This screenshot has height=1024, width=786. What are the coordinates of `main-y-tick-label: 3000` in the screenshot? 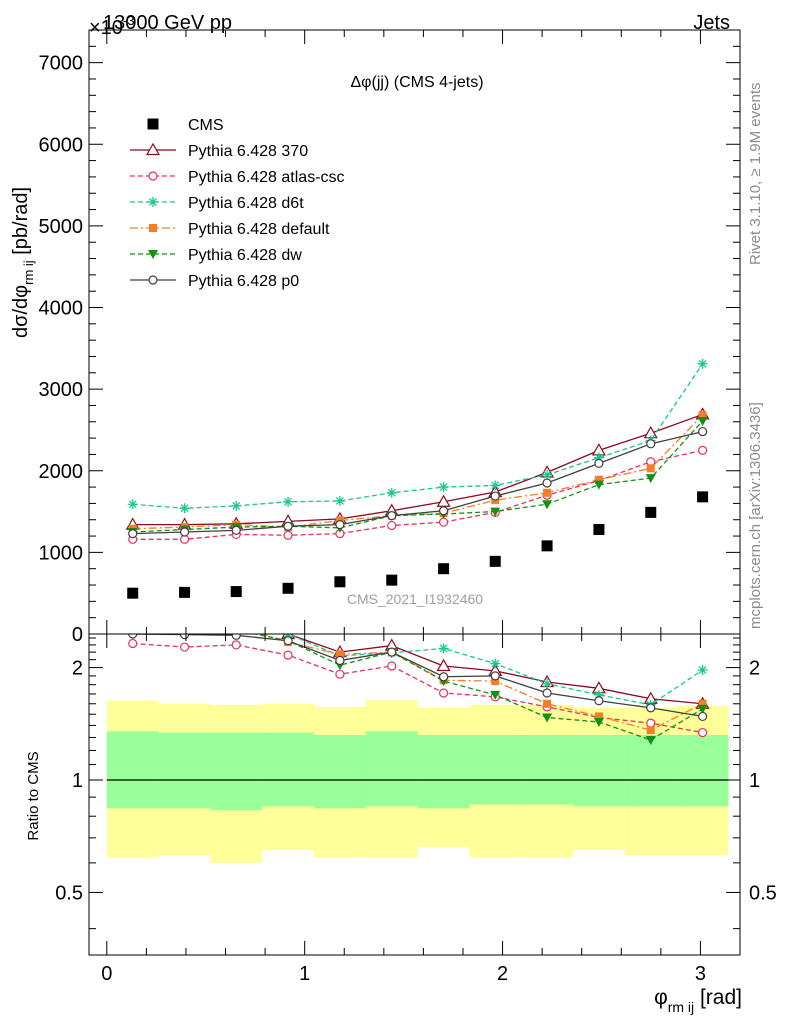 It's located at (61, 390).